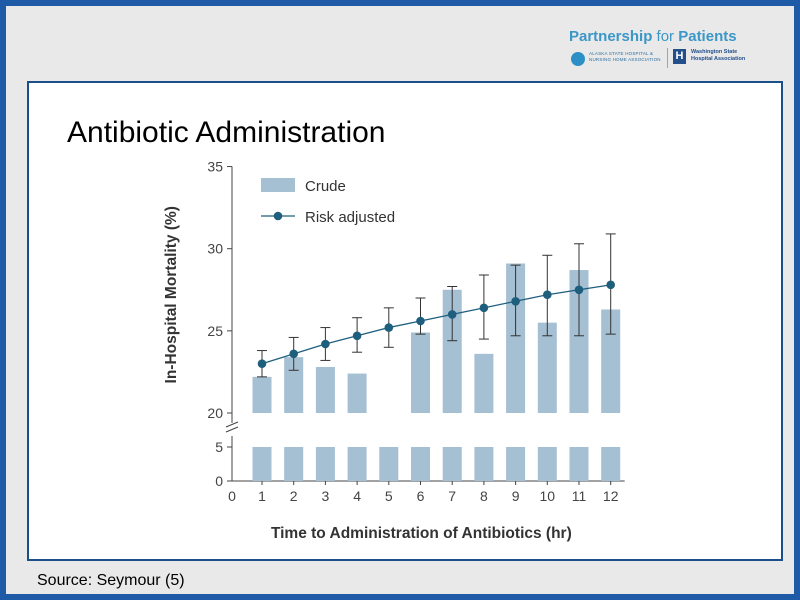  What do you see at coordinates (421, 496) in the screenshot?
I see `x-tick-label: 6` at bounding box center [421, 496].